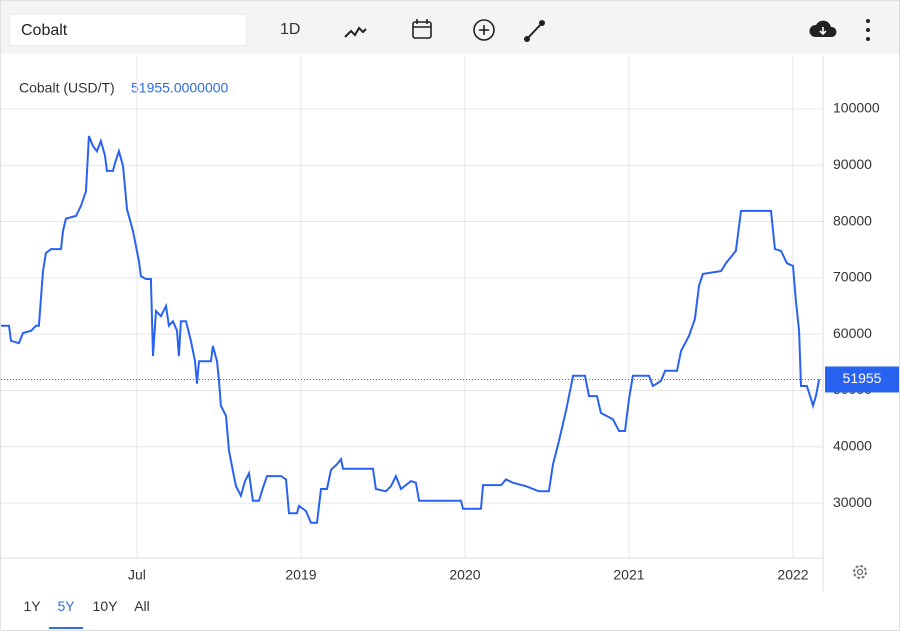 This screenshot has height=631, width=900. Describe the element at coordinates (484, 30) in the screenshot. I see `compare-icon` at that location.